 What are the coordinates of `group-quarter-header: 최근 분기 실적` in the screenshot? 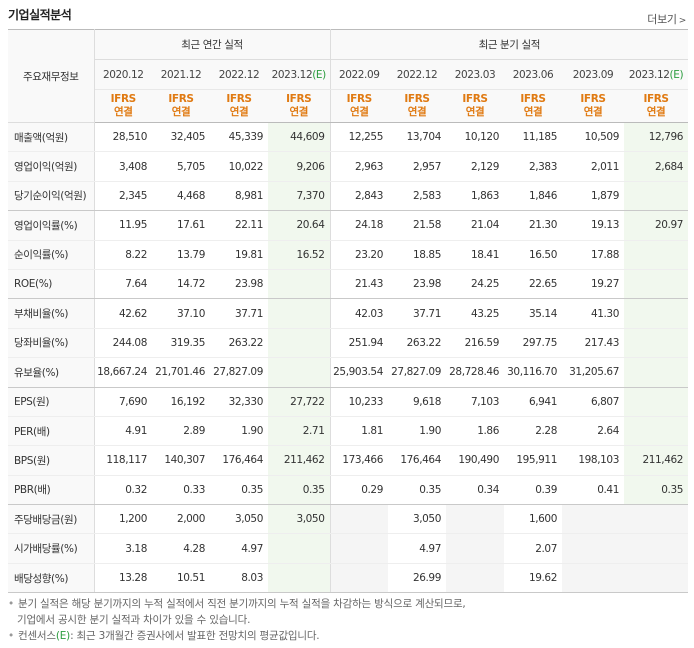 It's located at (509, 44).